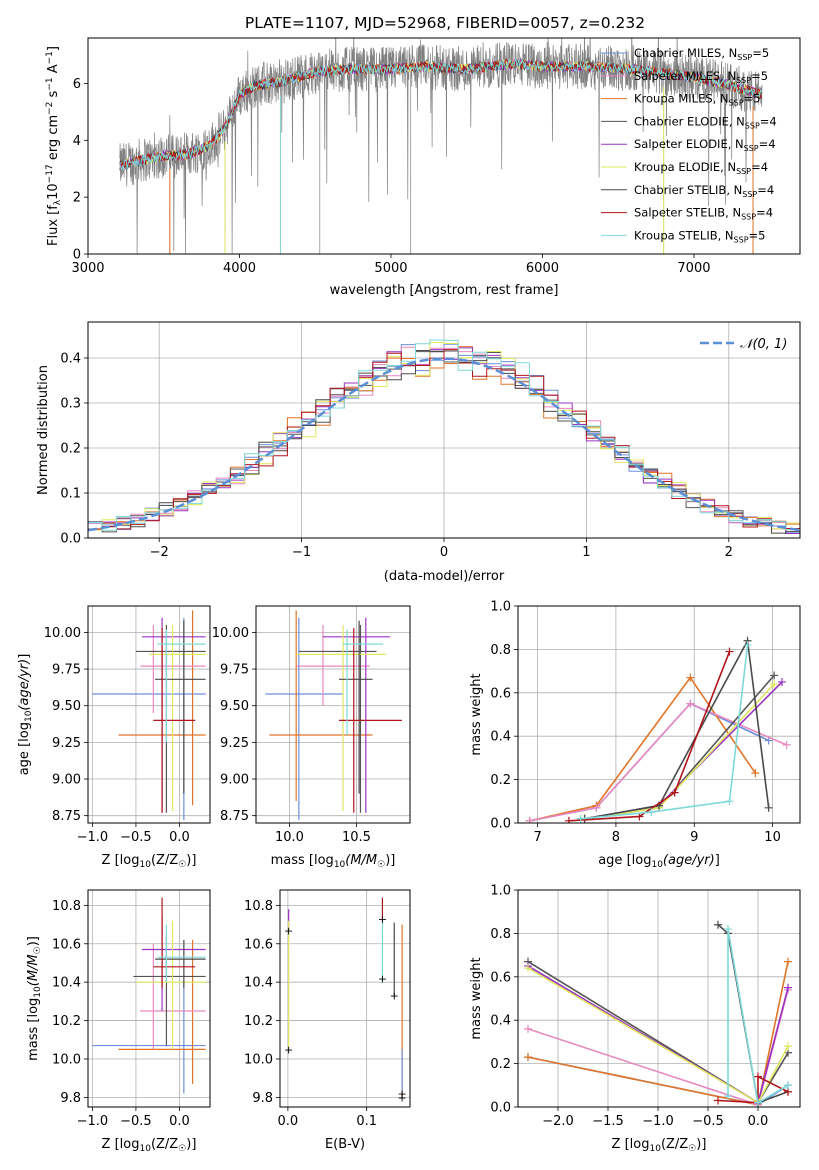  I want to click on normal-distribution-curve, so click(444, 444).